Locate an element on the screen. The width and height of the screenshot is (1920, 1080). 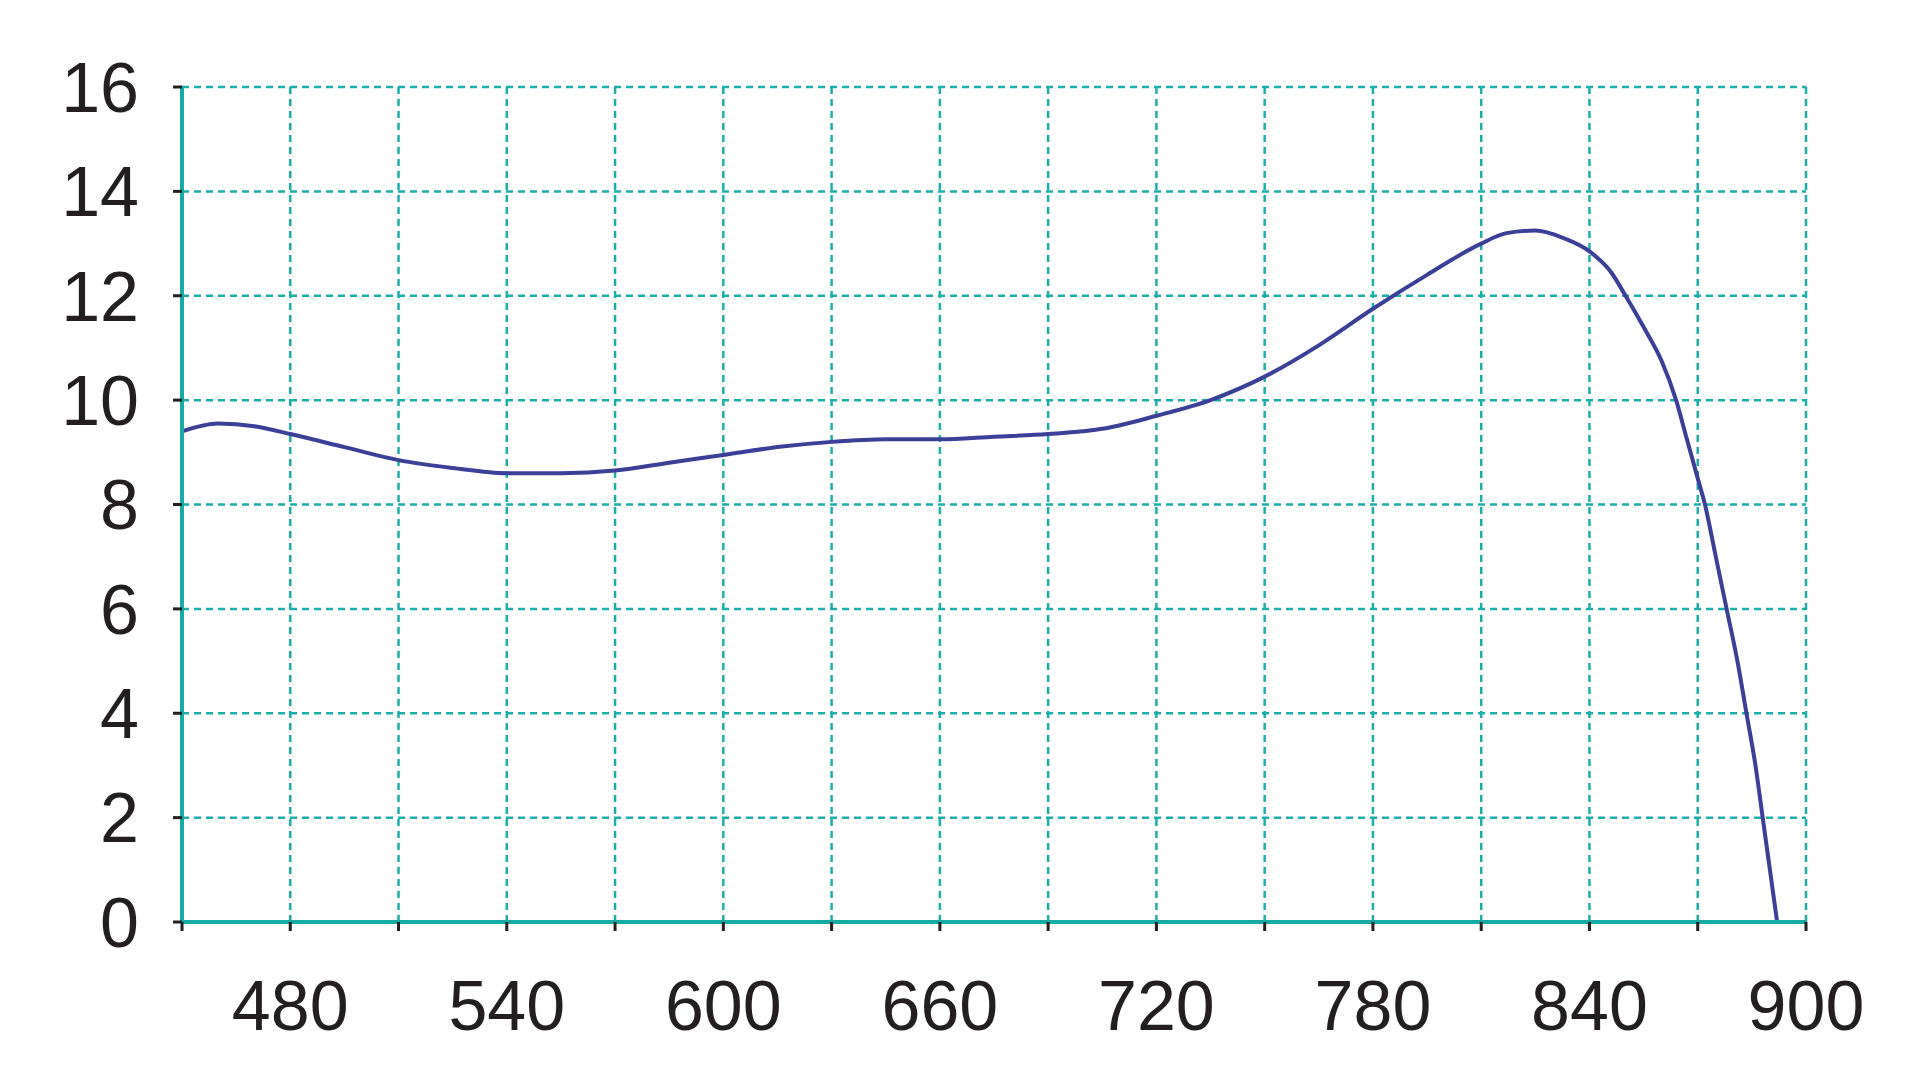
y-tick-label: 4 is located at coordinates (119, 714).